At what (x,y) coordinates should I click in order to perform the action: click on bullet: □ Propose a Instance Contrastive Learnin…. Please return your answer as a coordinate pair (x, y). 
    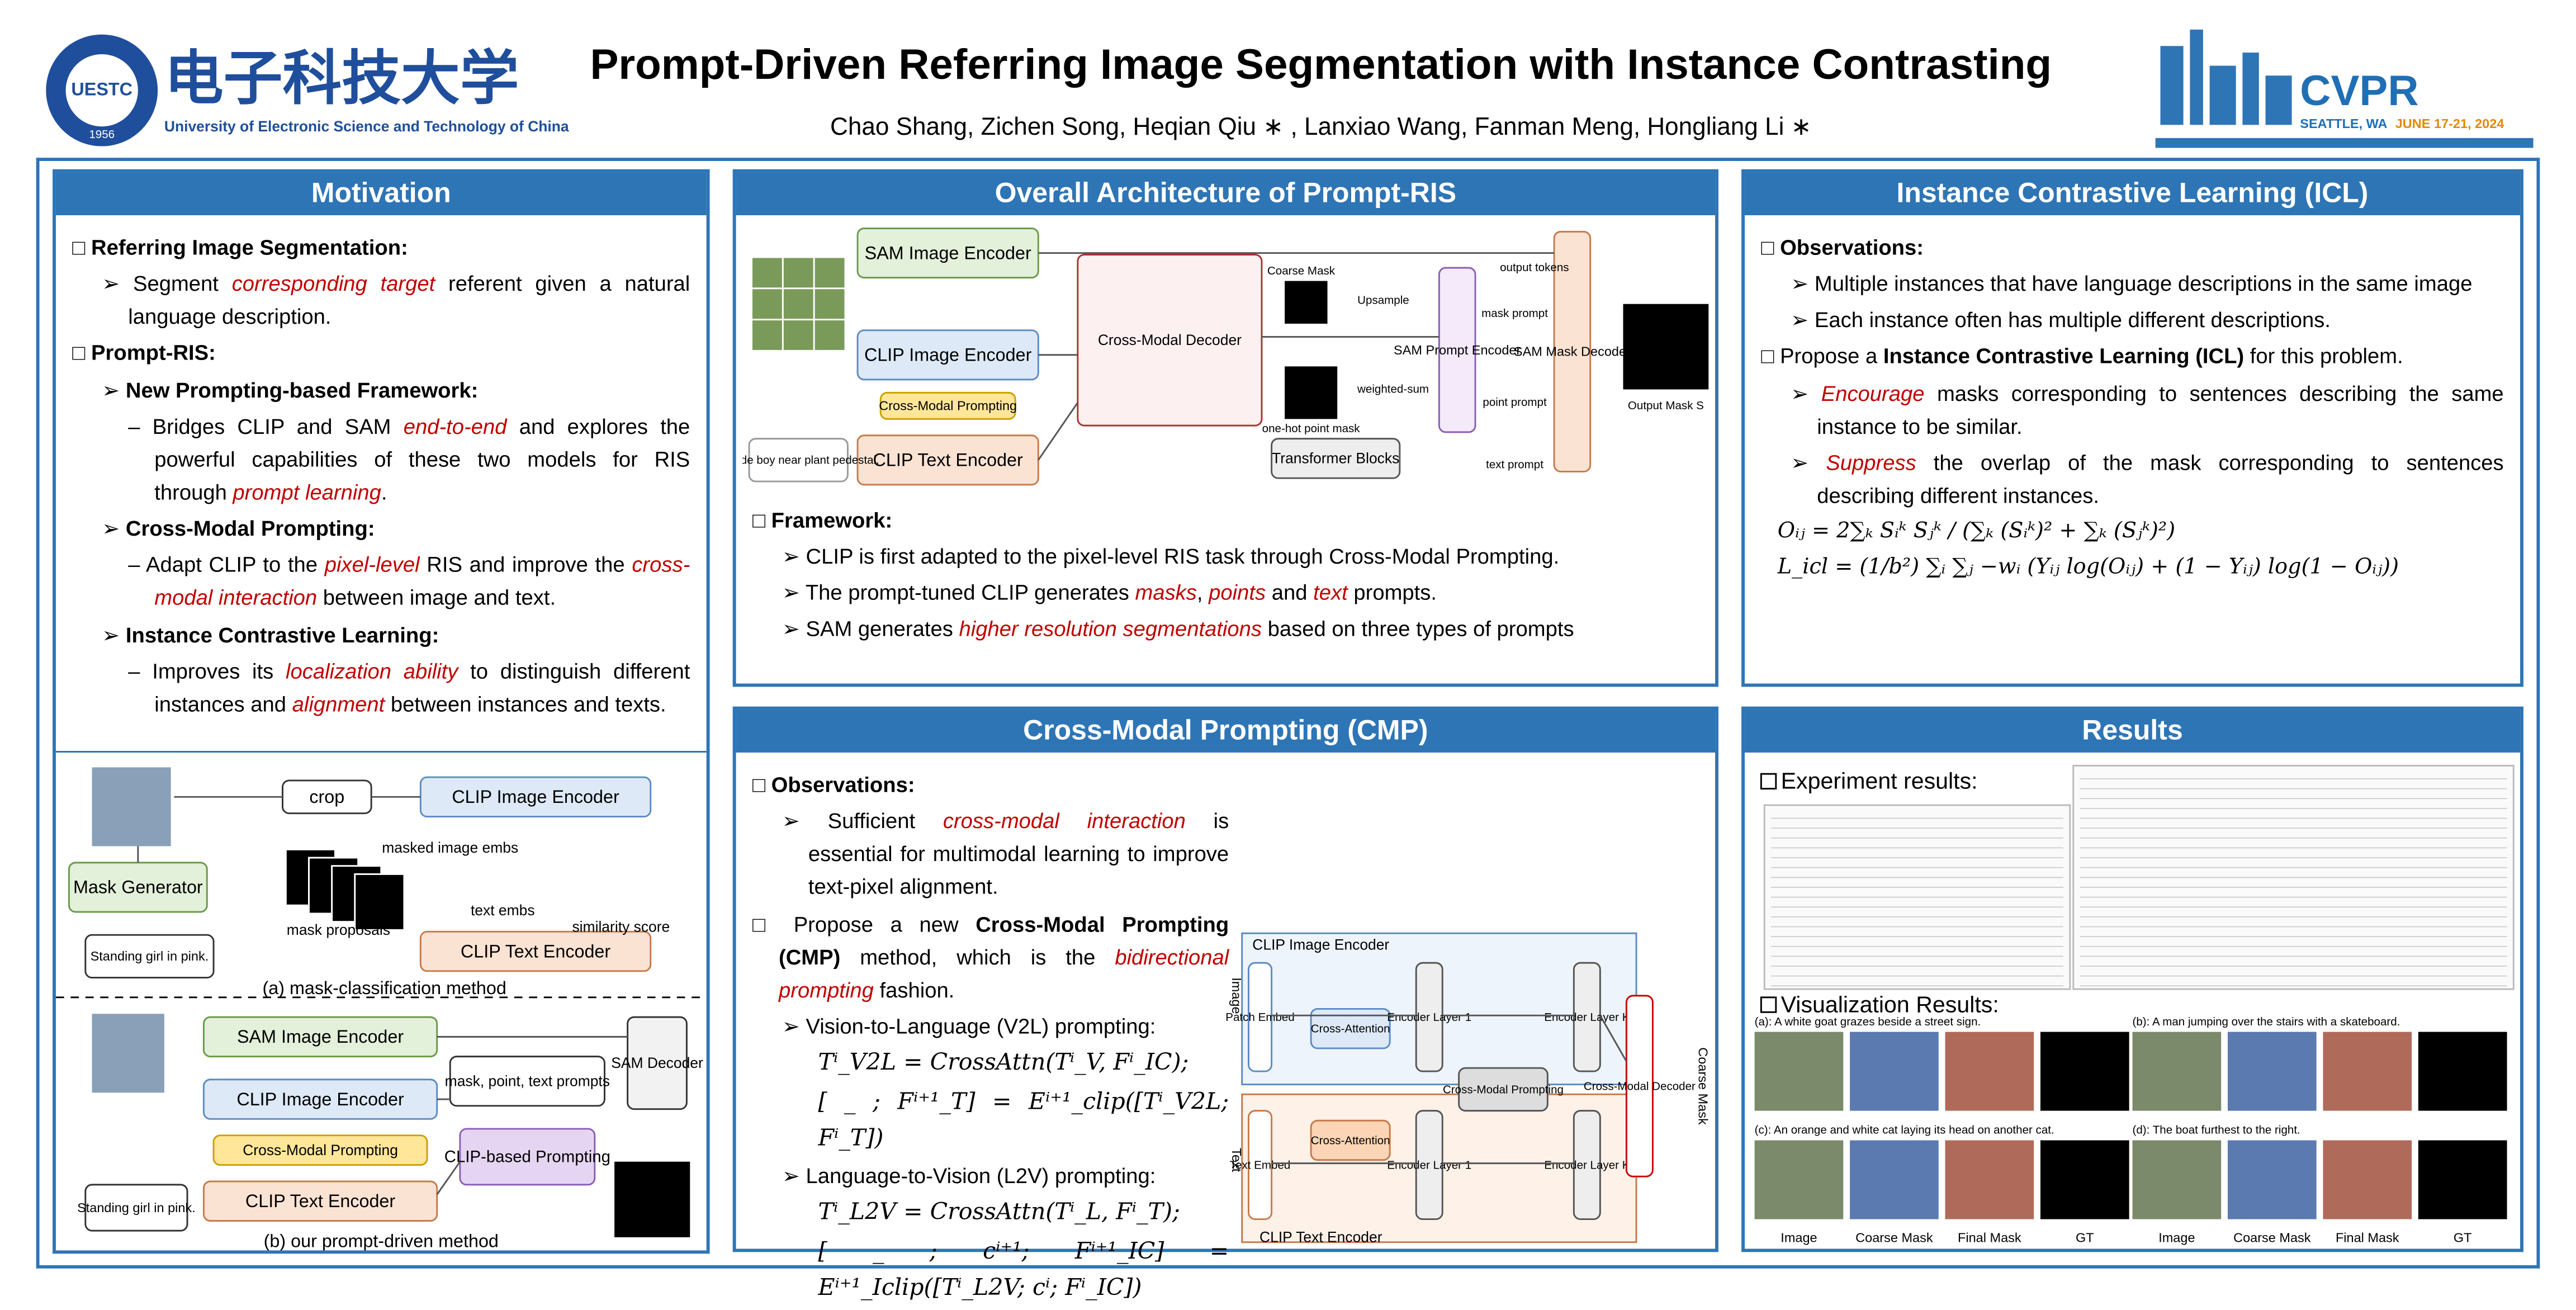
    Looking at the image, I should click on (2132, 357).